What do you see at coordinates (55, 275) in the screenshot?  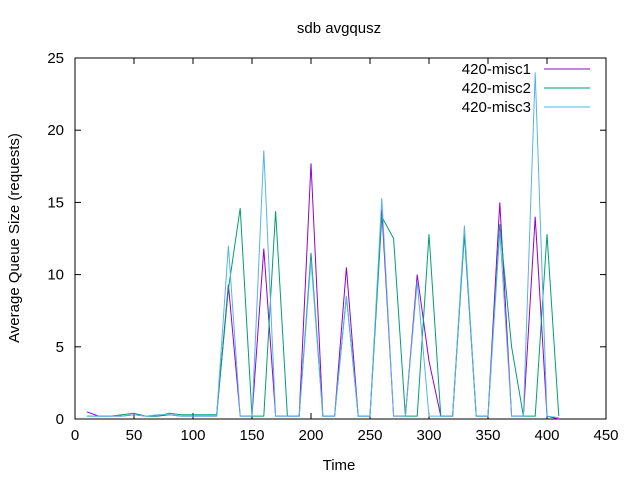 I see `y-tick-label: 10` at bounding box center [55, 275].